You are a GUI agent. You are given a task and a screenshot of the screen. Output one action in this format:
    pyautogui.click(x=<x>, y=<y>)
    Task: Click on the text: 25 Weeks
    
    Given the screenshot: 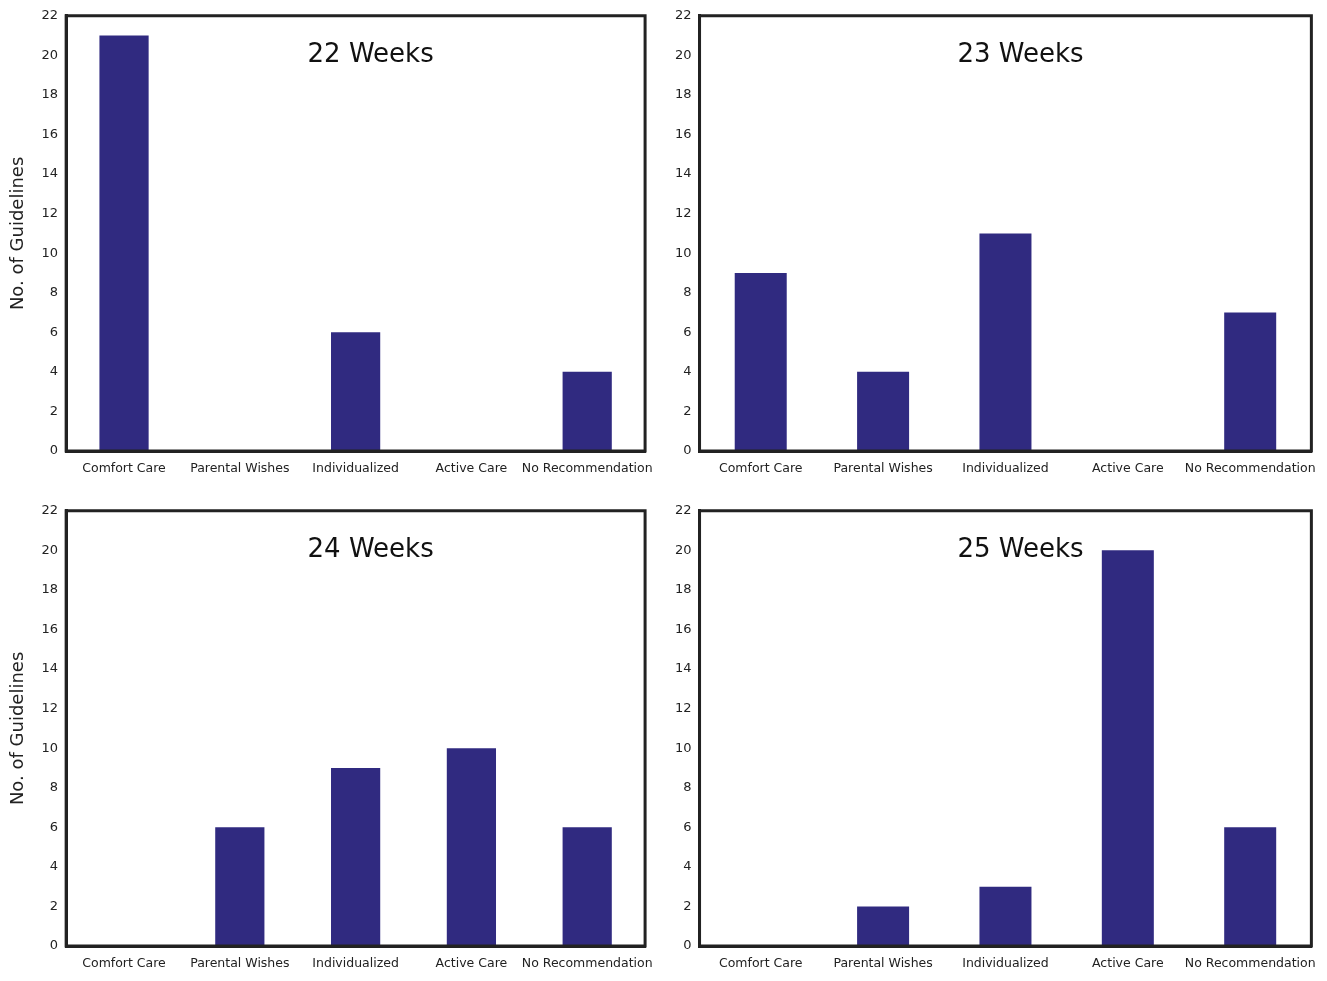 What is the action you would take?
    pyautogui.click(x=1020, y=547)
    